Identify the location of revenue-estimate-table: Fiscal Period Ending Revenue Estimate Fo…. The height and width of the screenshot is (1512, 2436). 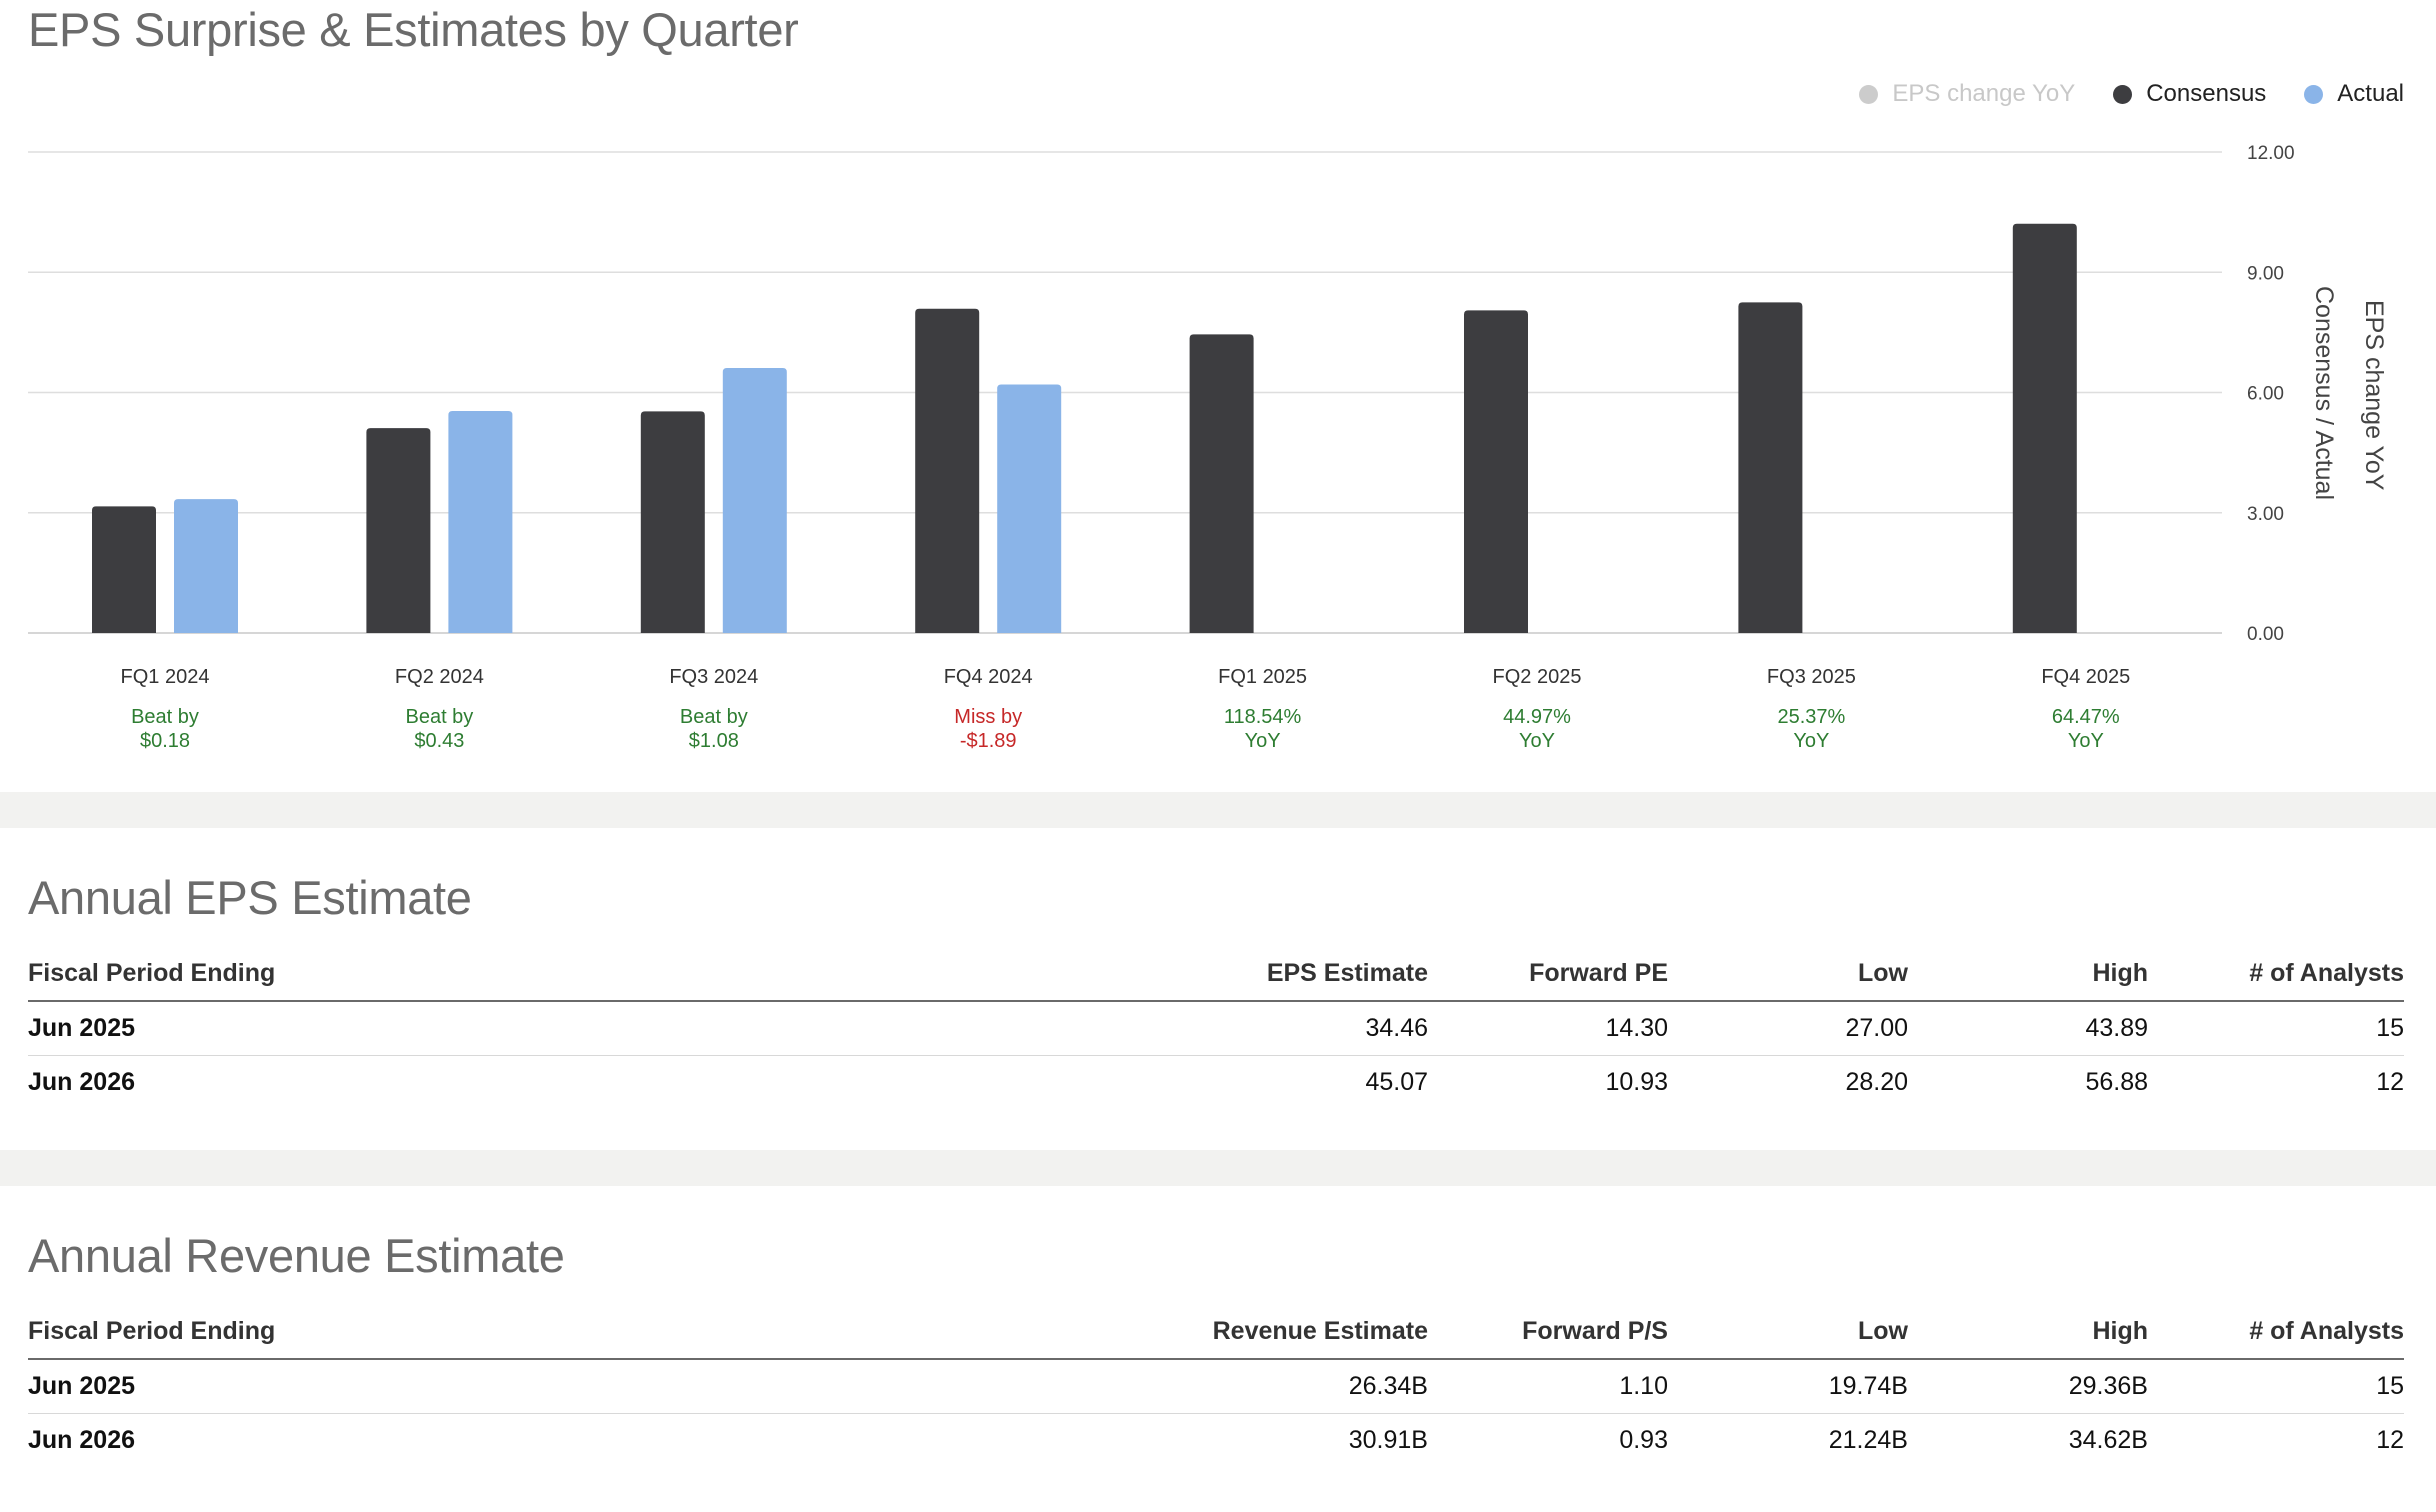
(1216, 1386).